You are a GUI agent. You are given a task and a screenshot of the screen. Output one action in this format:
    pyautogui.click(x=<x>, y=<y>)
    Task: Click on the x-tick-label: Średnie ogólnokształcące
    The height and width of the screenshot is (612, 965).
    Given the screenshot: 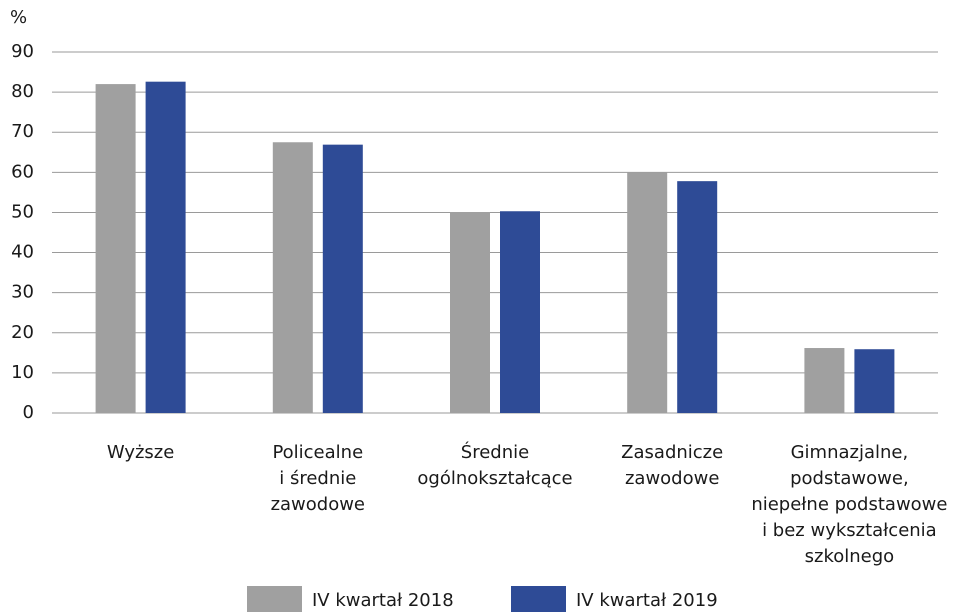 What is the action you would take?
    pyautogui.click(x=494, y=465)
    